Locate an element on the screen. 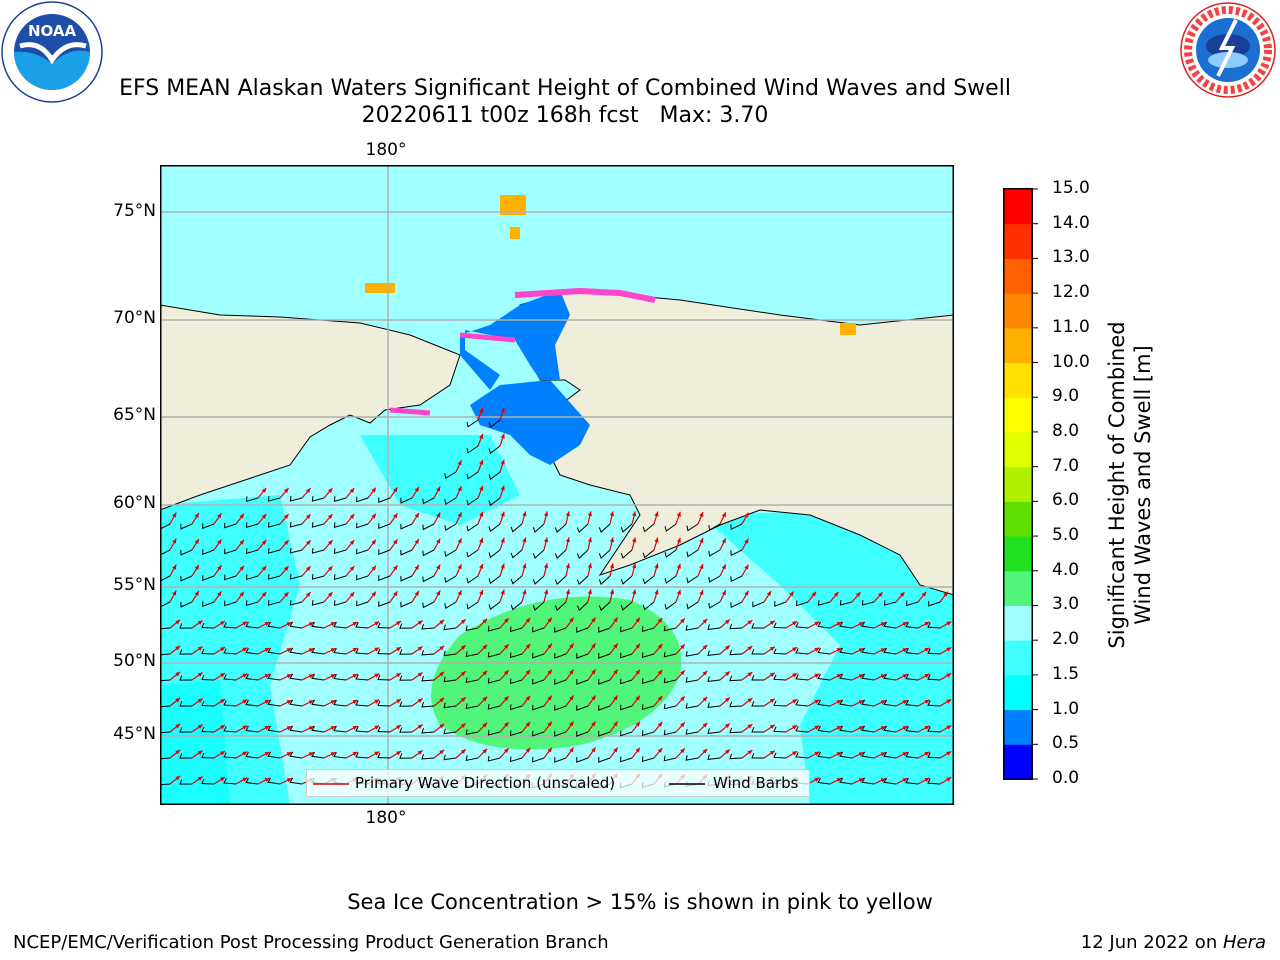 The width and height of the screenshot is (1280, 960). colorbar is located at coordinates (1020, 484).